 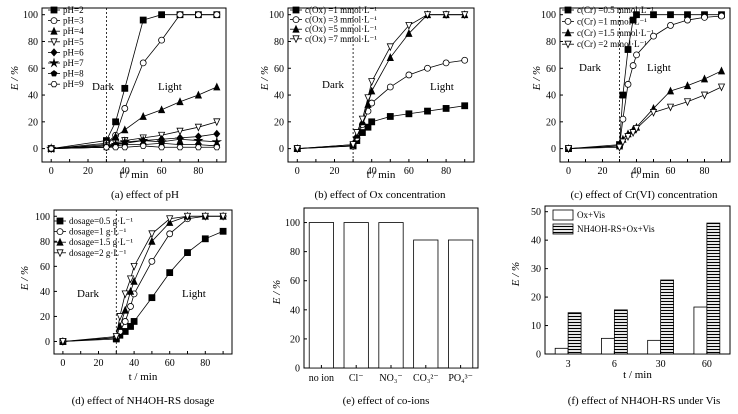 I want to click on legend-label: c(Ox) =1 mmol·L⁻¹, so click(x=341, y=10).